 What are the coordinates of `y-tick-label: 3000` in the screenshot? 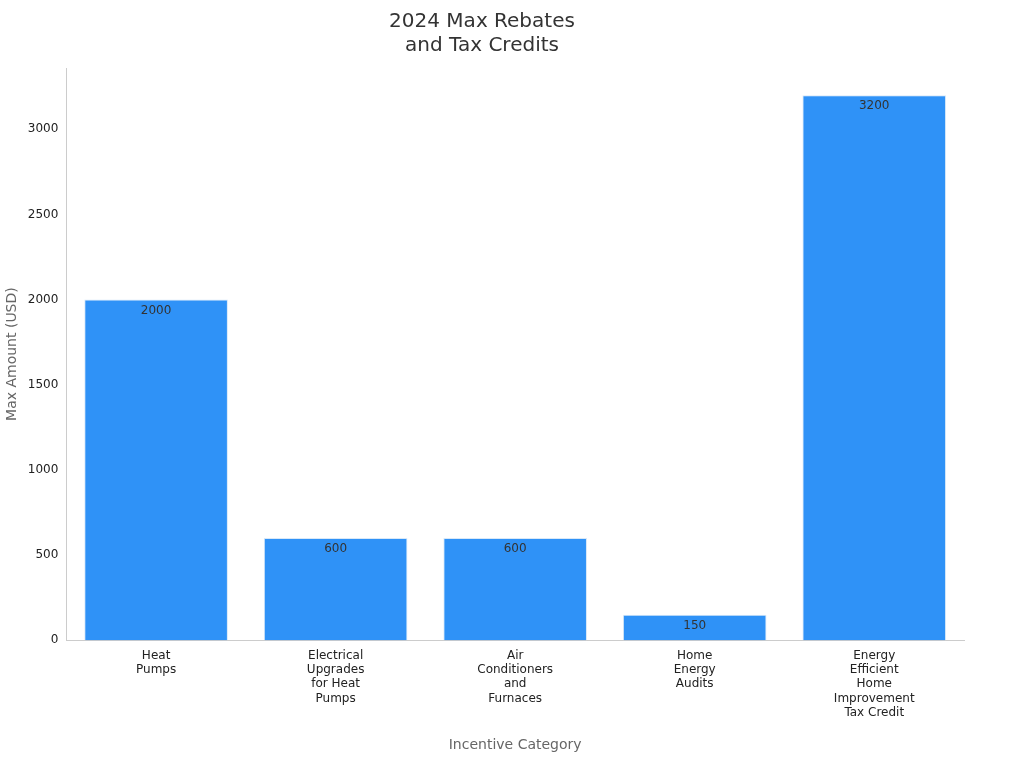 It's located at (43, 128).